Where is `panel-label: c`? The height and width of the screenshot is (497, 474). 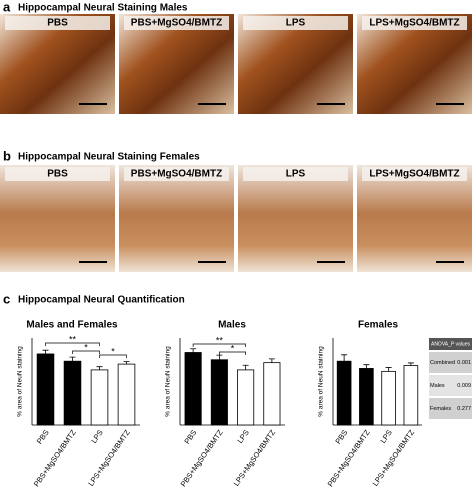 panel-label: c is located at coordinates (6, 298).